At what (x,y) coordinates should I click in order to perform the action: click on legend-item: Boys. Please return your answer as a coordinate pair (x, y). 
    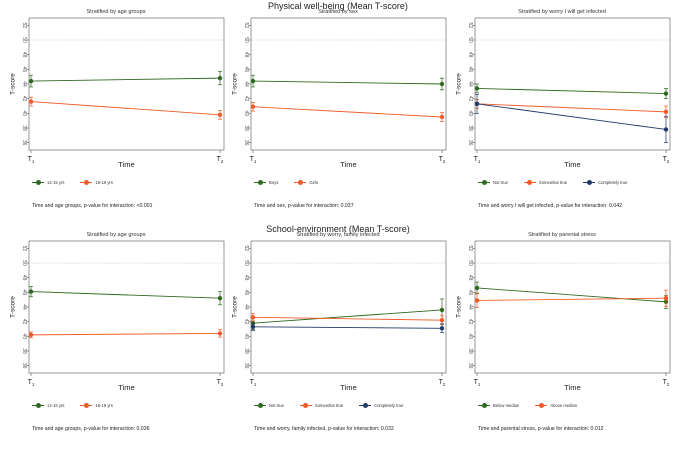
    Looking at the image, I should click on (266, 182).